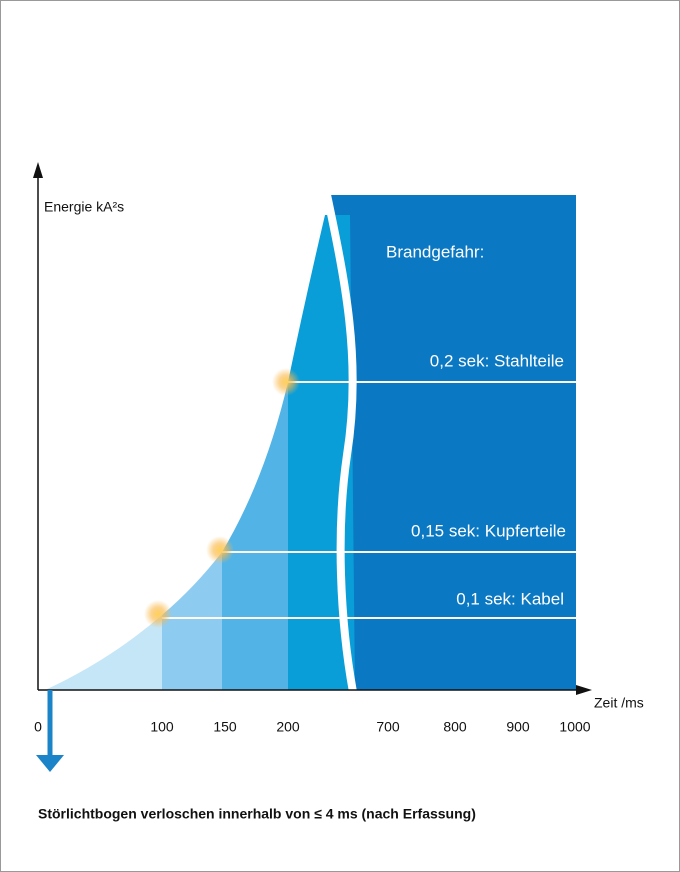  Describe the element at coordinates (510, 598) in the screenshot. I see `annotation: 0,1 sek: Kabel` at that location.